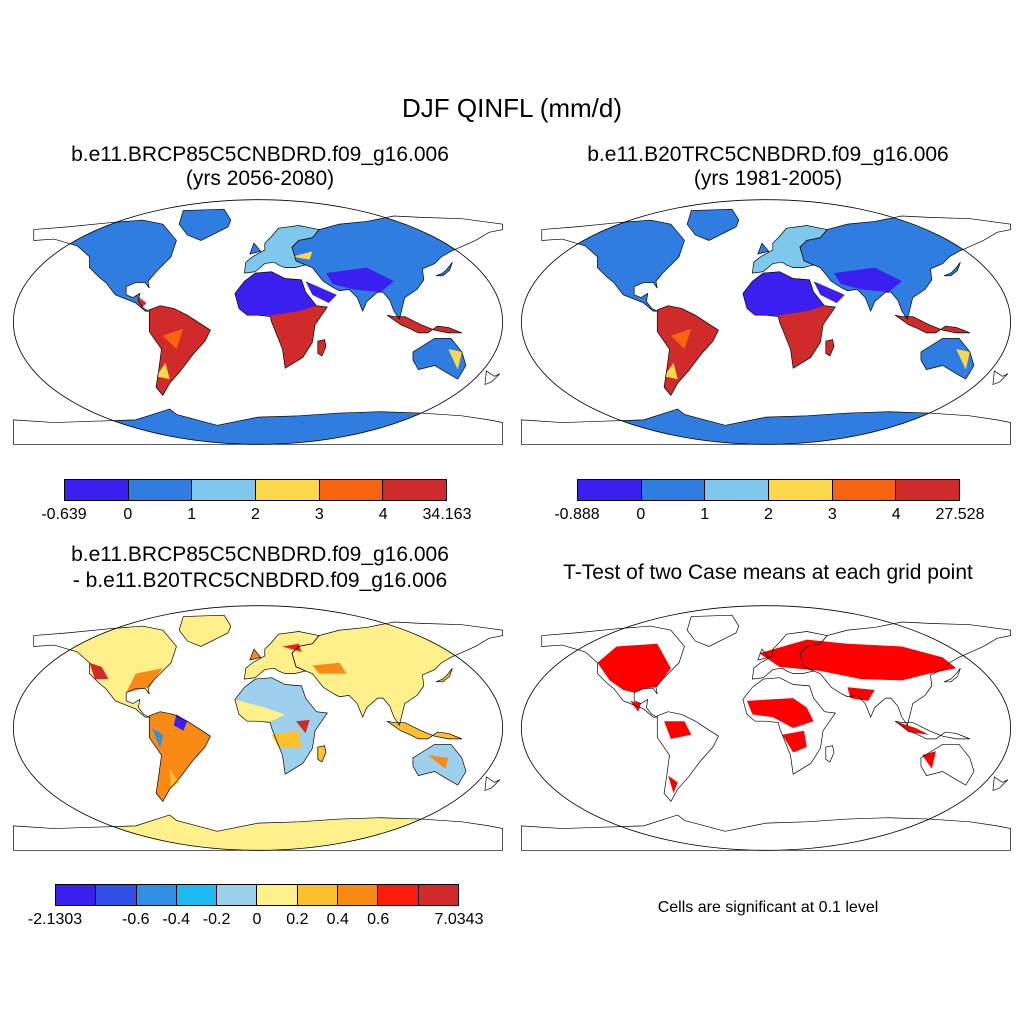 This screenshot has height=1024, width=1024. I want to click on panel-future-title: b.e11.BRCP85C5CNBDRD.f09_g16.006, so click(260, 154).